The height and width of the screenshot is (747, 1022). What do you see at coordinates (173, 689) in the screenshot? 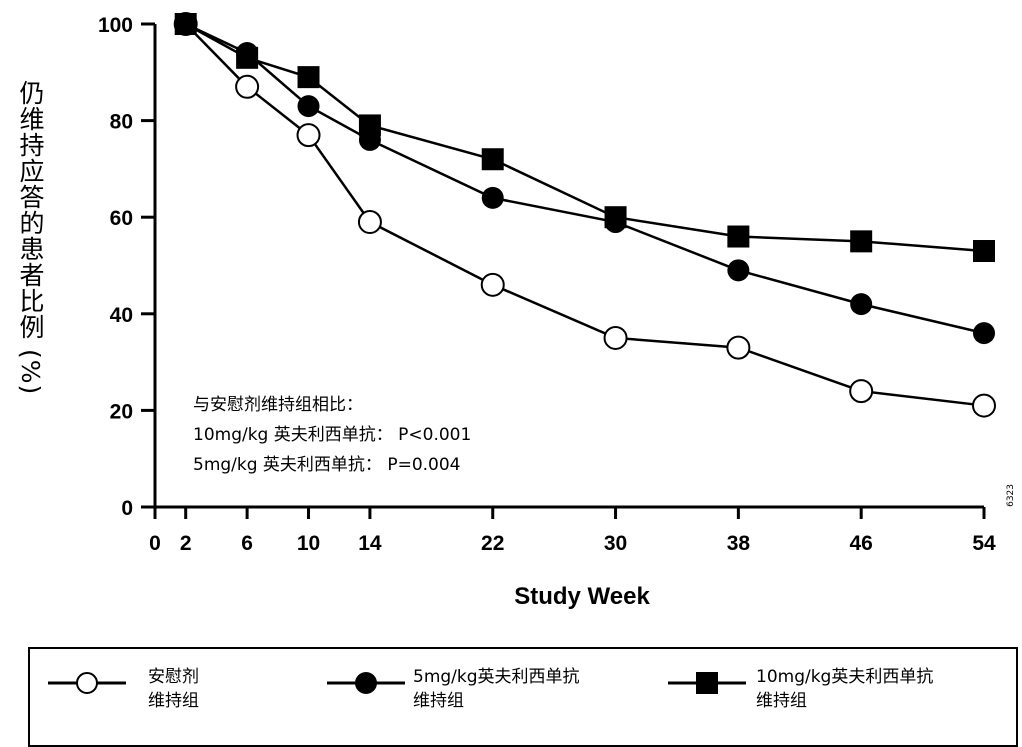
I see `legend-label: 安慰剂 维持组` at bounding box center [173, 689].